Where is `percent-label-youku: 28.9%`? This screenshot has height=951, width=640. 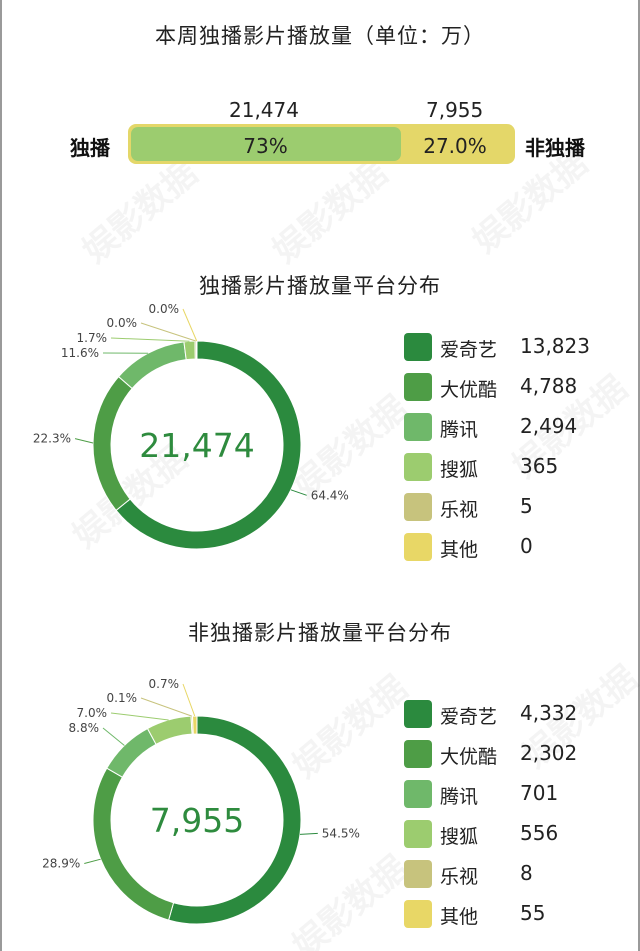
percent-label-youku: 28.9% is located at coordinates (61, 863).